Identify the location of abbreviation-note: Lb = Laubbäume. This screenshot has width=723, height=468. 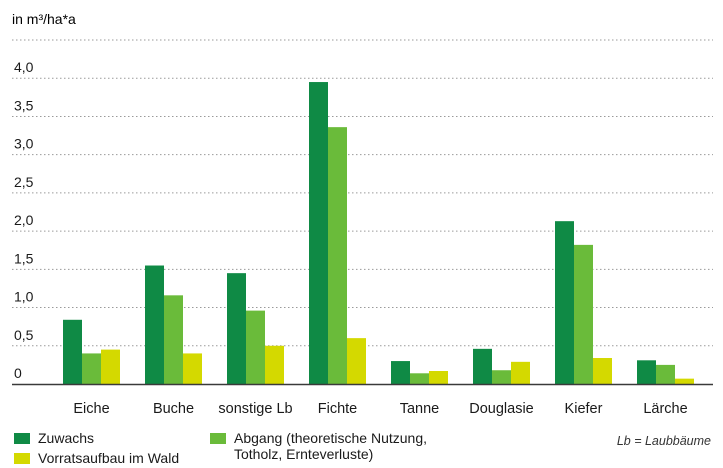
(663, 441).